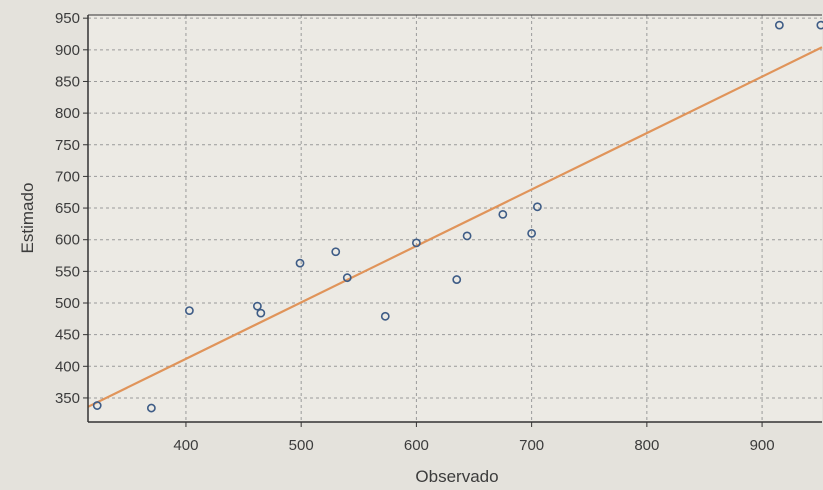  Describe the element at coordinates (67, 113) in the screenshot. I see `y-tick-label: 800` at that location.